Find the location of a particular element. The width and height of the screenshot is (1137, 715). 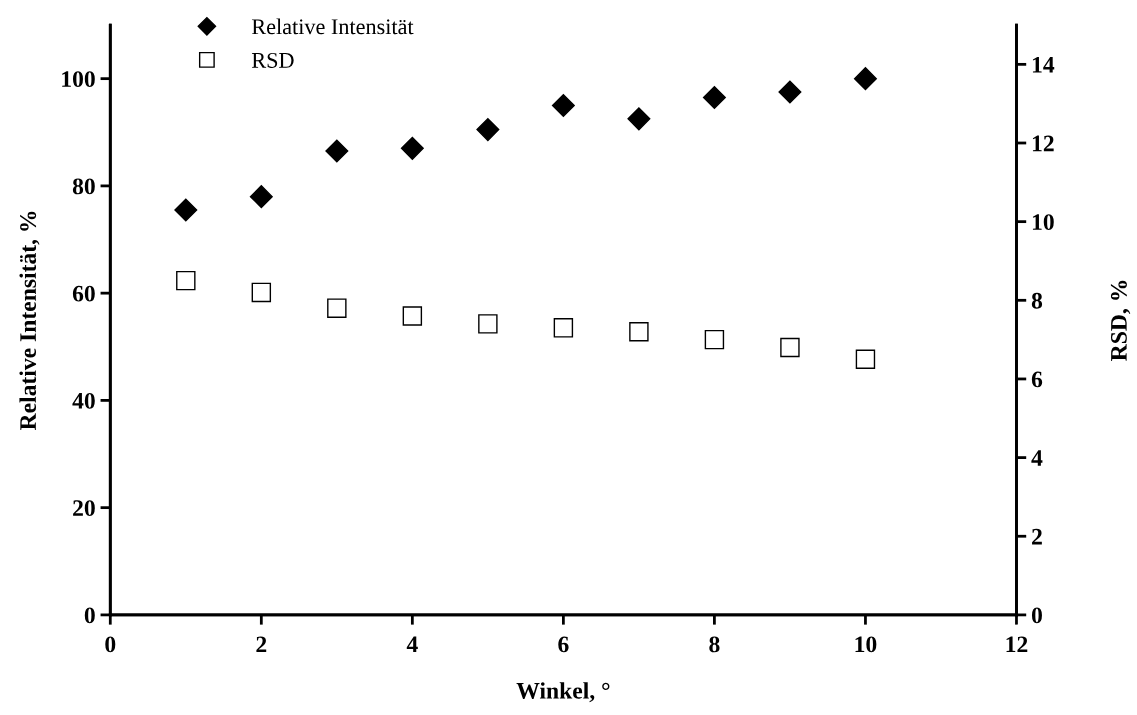

y-tick-label: 100 is located at coordinates (78, 79).